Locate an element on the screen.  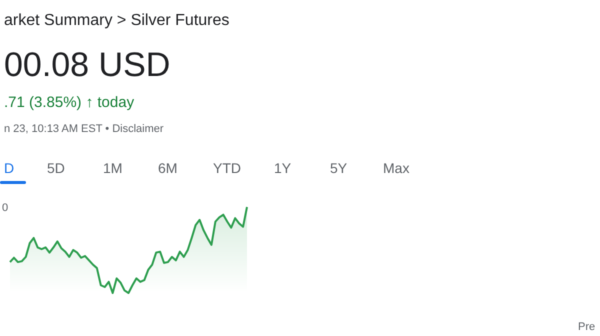
text: 6M is located at coordinates (168, 168).